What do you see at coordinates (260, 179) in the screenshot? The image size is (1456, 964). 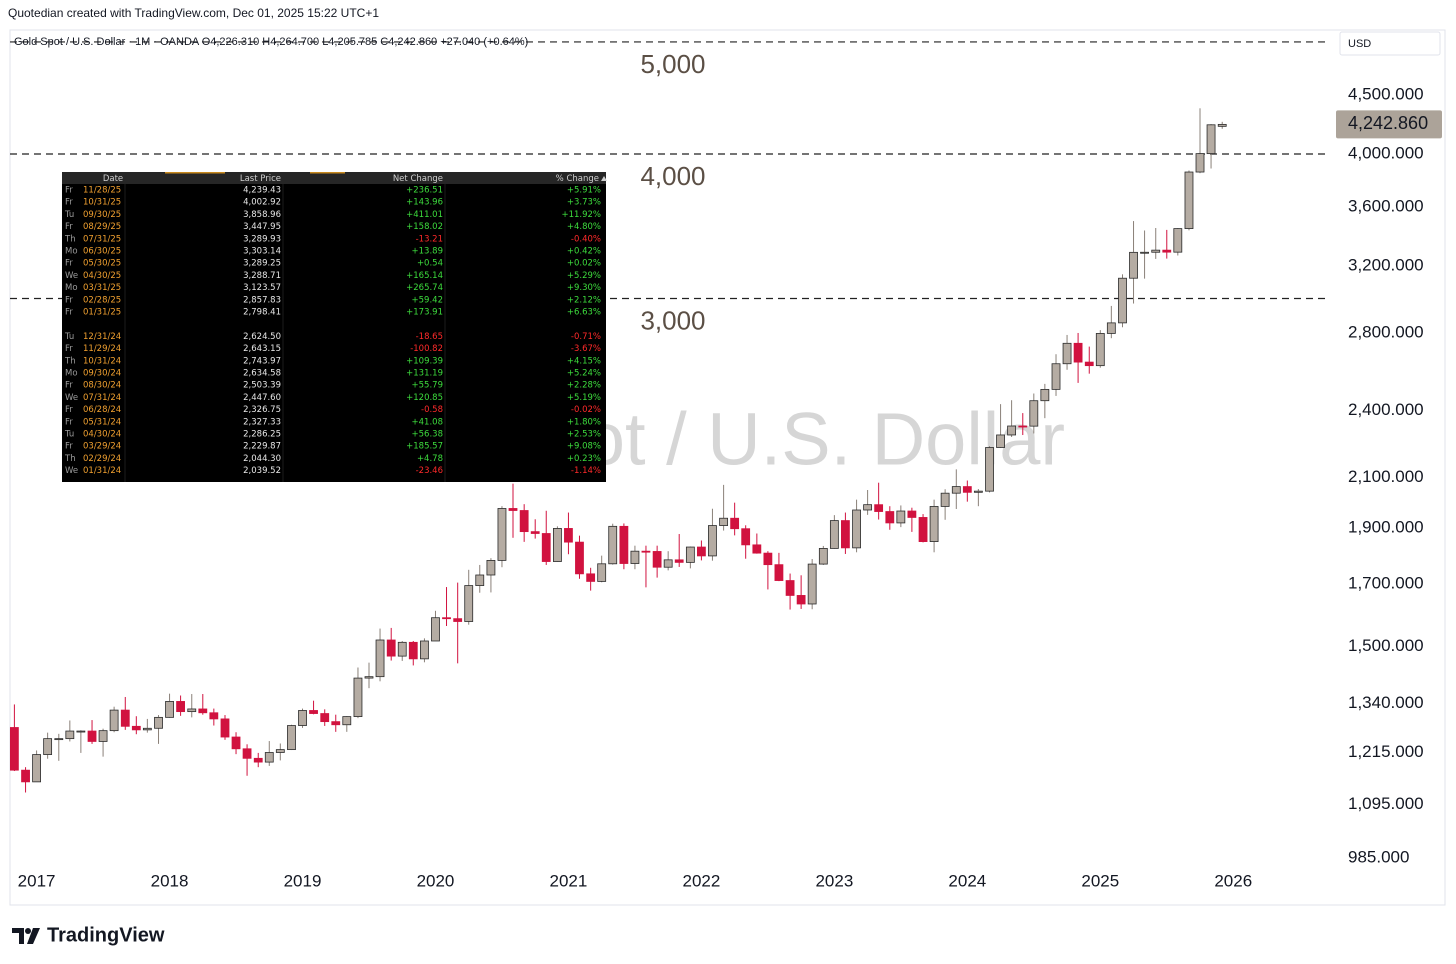 I see `table-header: Last Price` at bounding box center [260, 179].